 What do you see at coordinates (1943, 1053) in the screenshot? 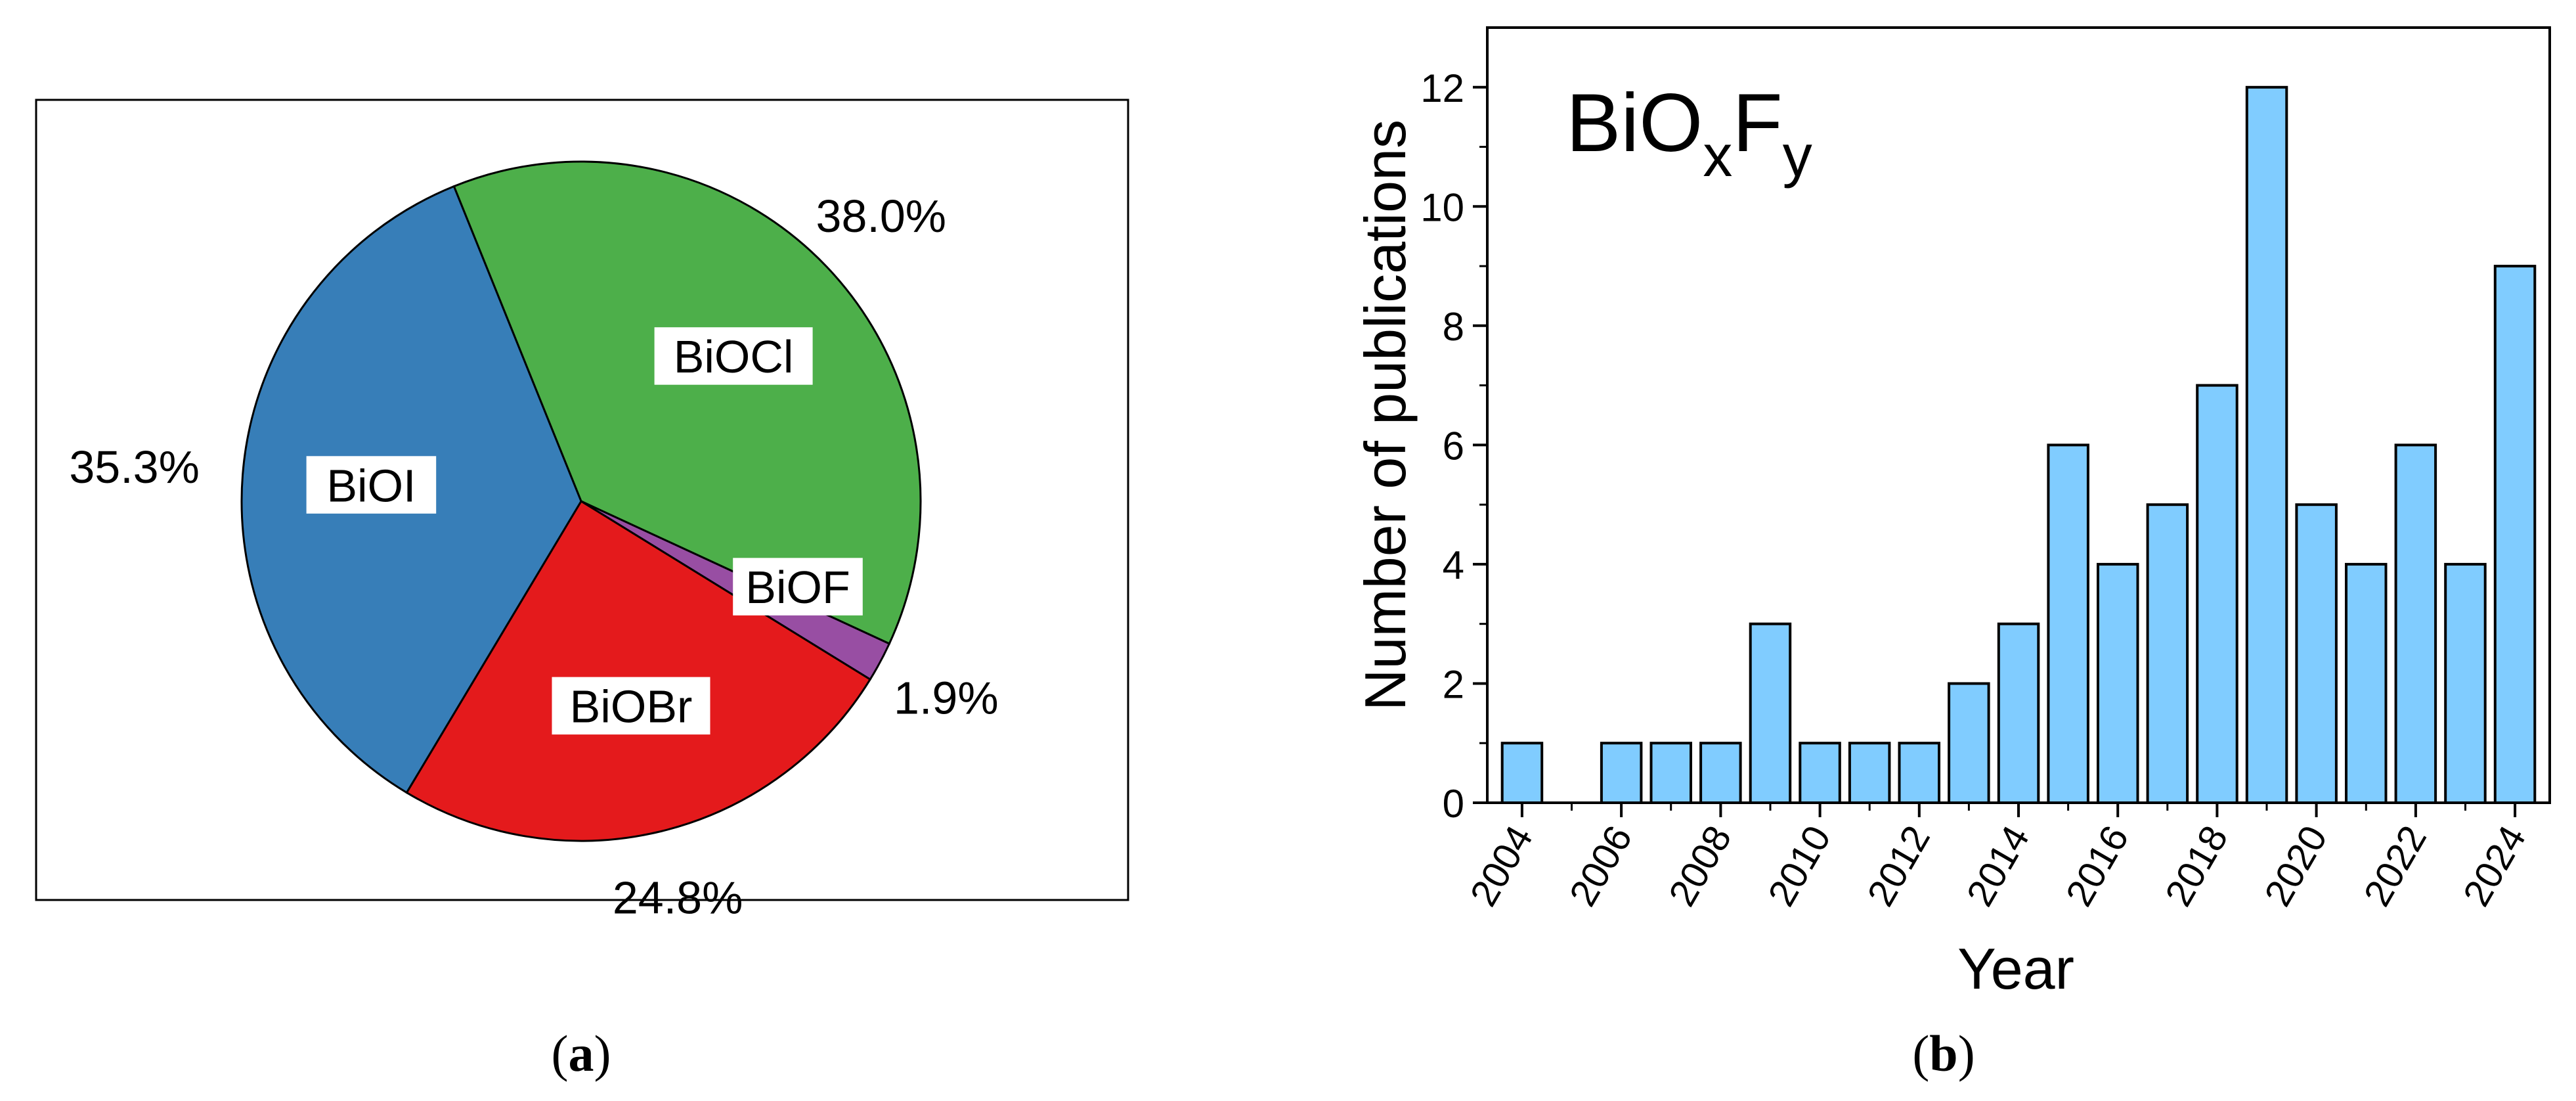
I see `caption-b: (b)` at bounding box center [1943, 1053].